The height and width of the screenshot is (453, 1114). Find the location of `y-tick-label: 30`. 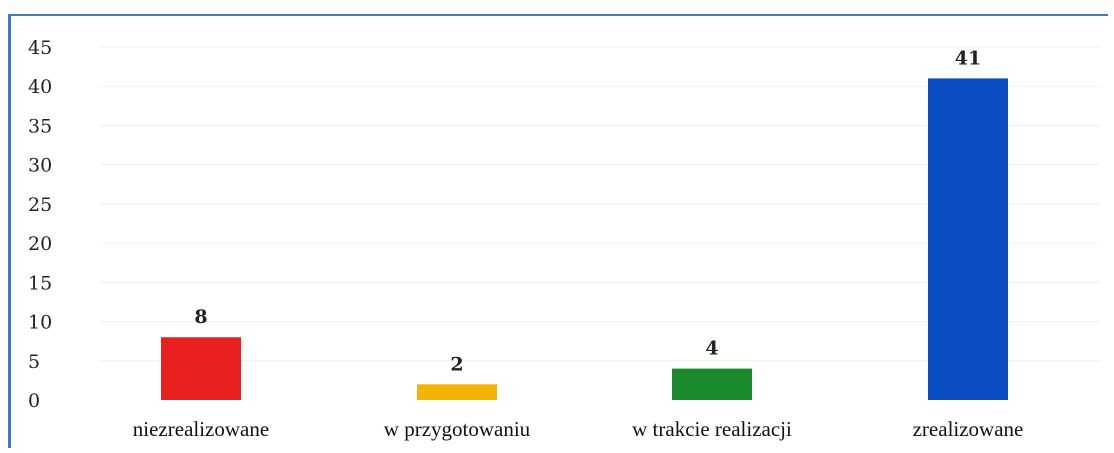

y-tick-label: 30 is located at coordinates (40, 166).